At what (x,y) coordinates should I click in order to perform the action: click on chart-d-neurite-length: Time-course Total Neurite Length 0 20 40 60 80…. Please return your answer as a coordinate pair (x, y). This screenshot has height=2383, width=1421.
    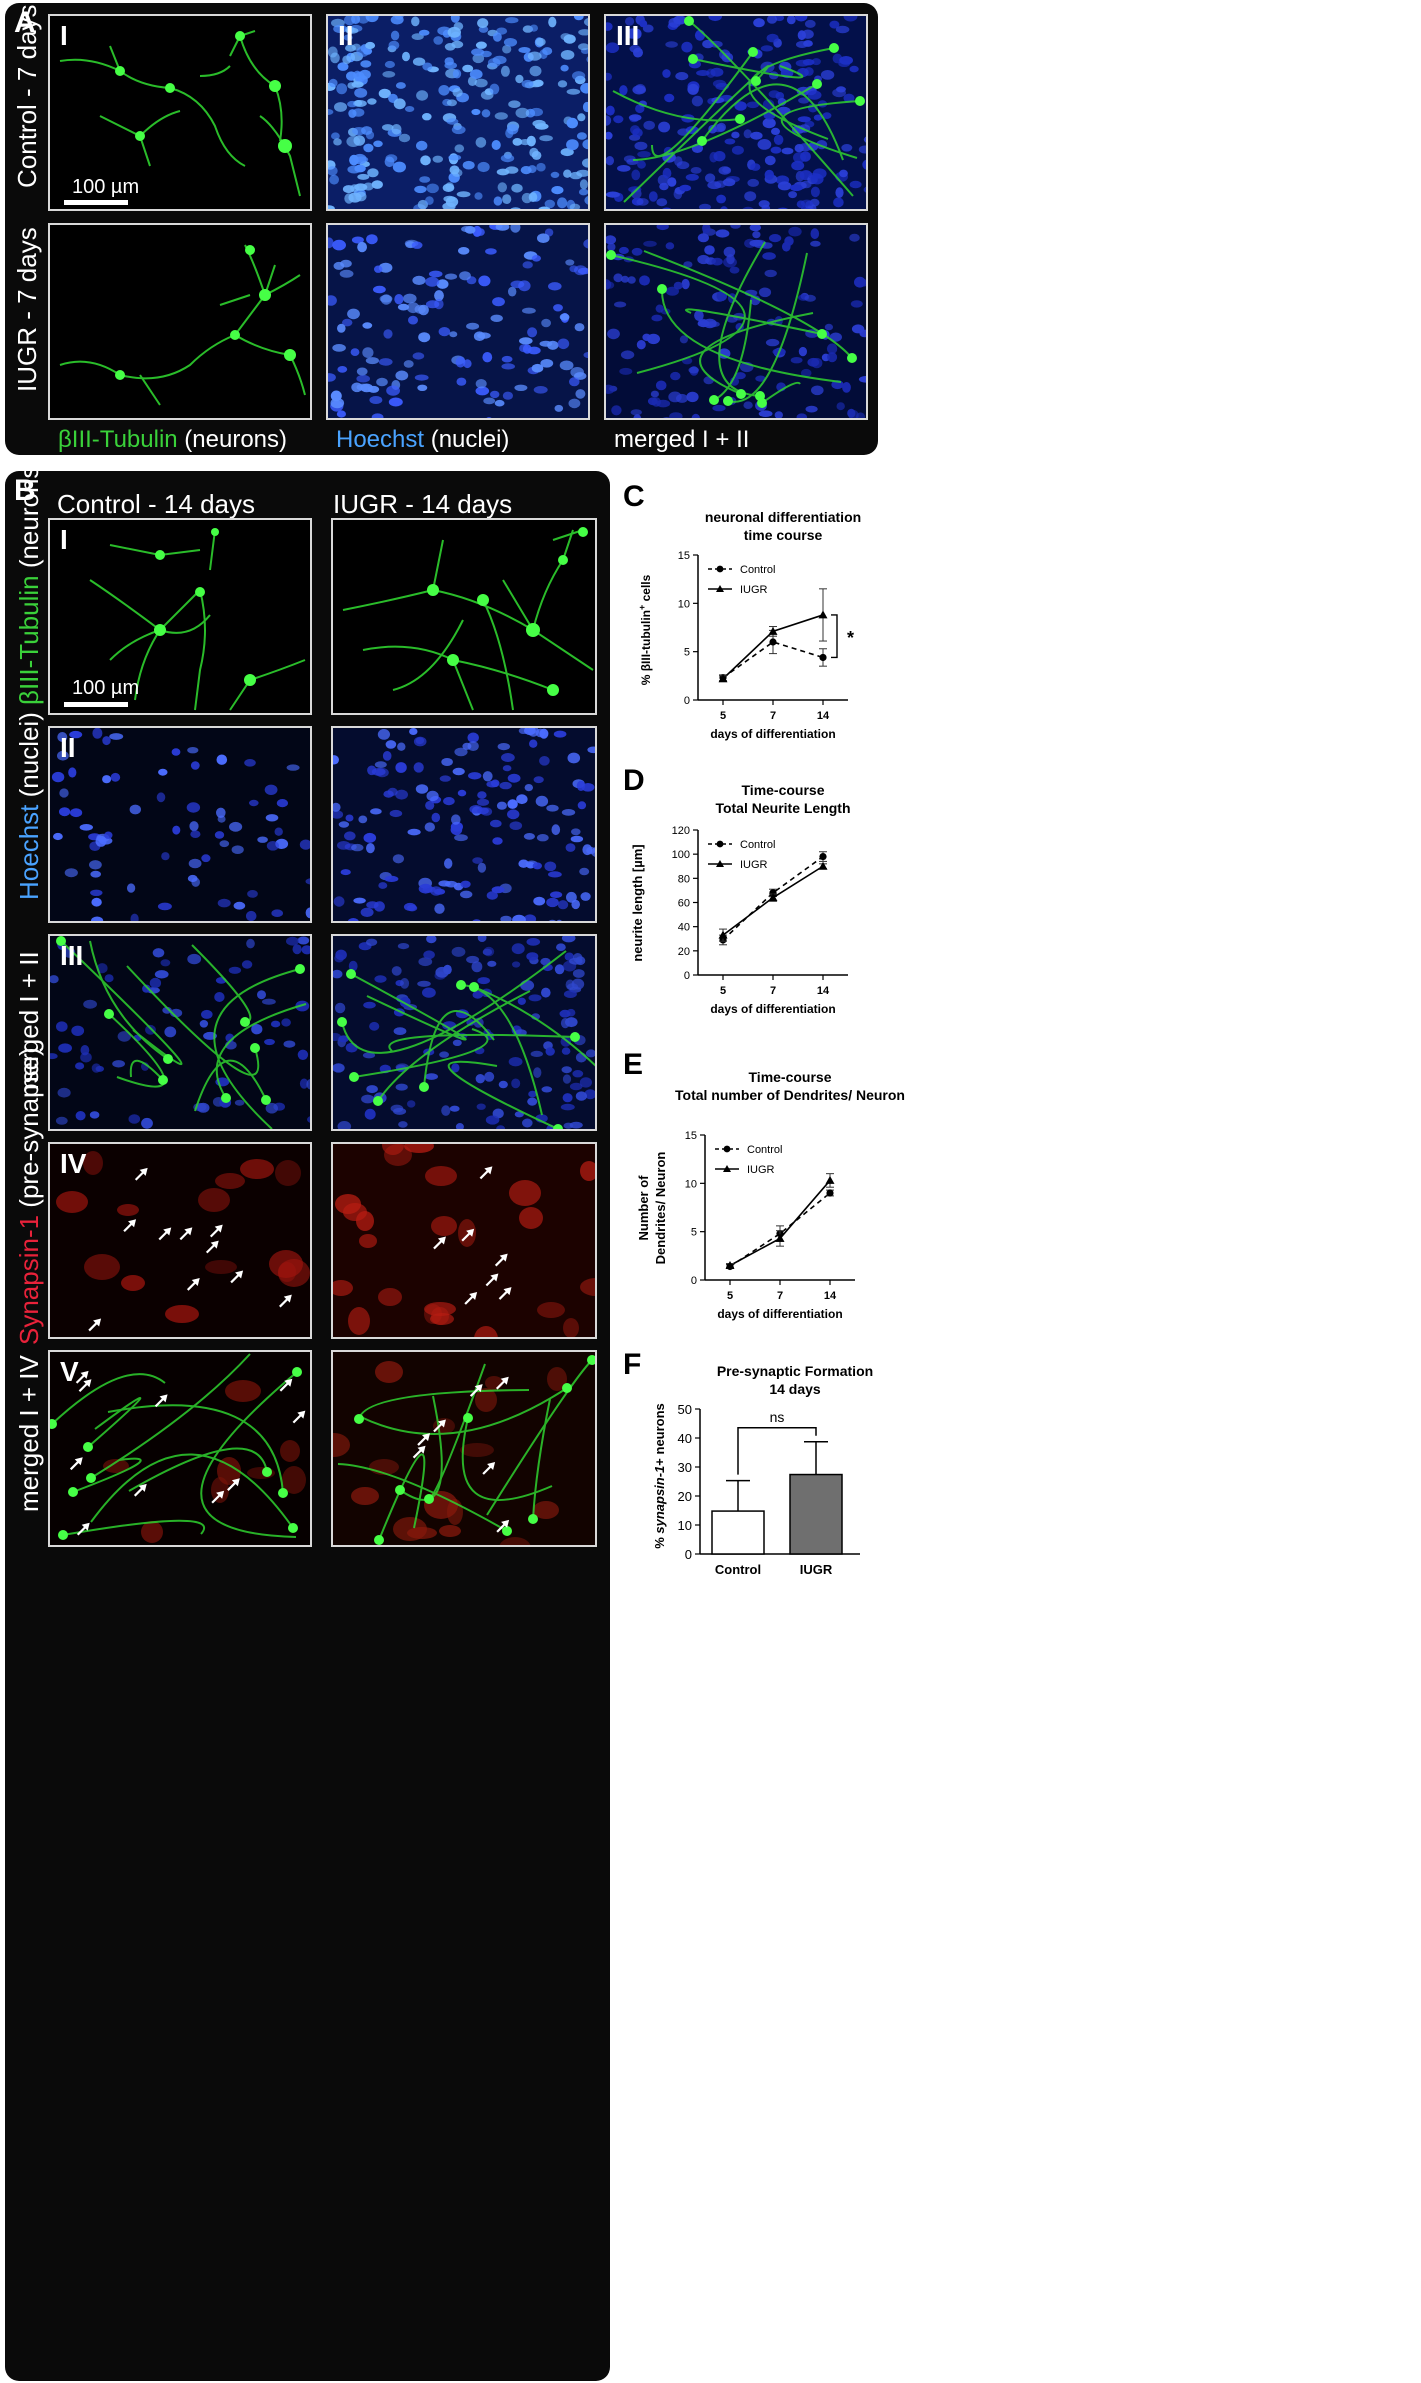
    Looking at the image, I should click on (740, 899).